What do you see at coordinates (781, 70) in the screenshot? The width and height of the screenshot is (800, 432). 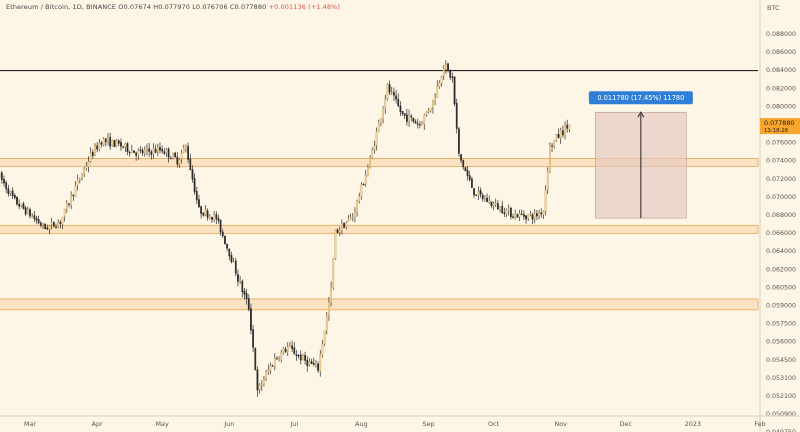 I see `y-tick-label: 0.084000` at bounding box center [781, 70].